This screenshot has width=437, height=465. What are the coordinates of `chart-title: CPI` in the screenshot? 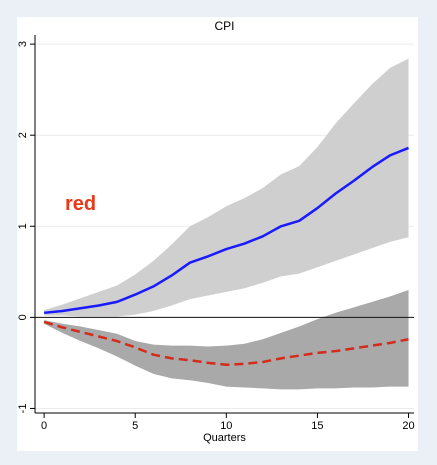 It's located at (224, 26).